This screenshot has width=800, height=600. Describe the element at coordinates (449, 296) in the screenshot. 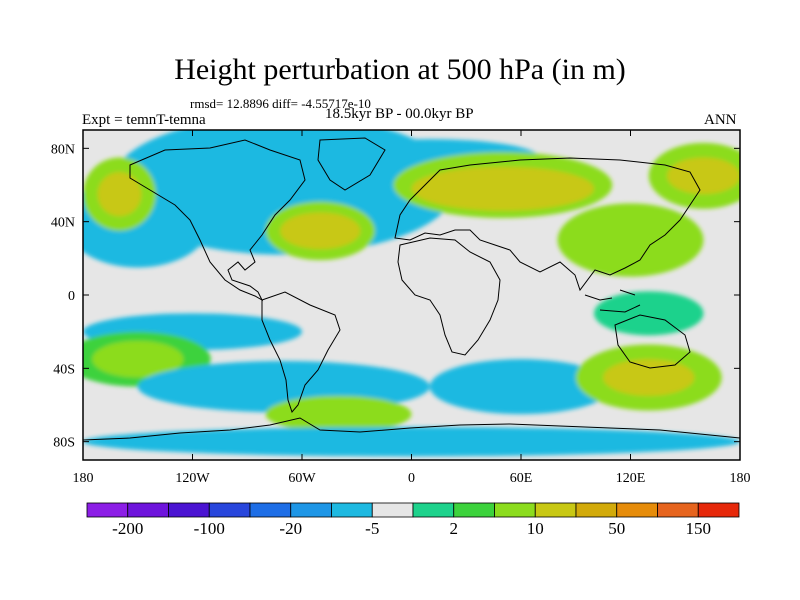

I see `coast-africa` at that location.